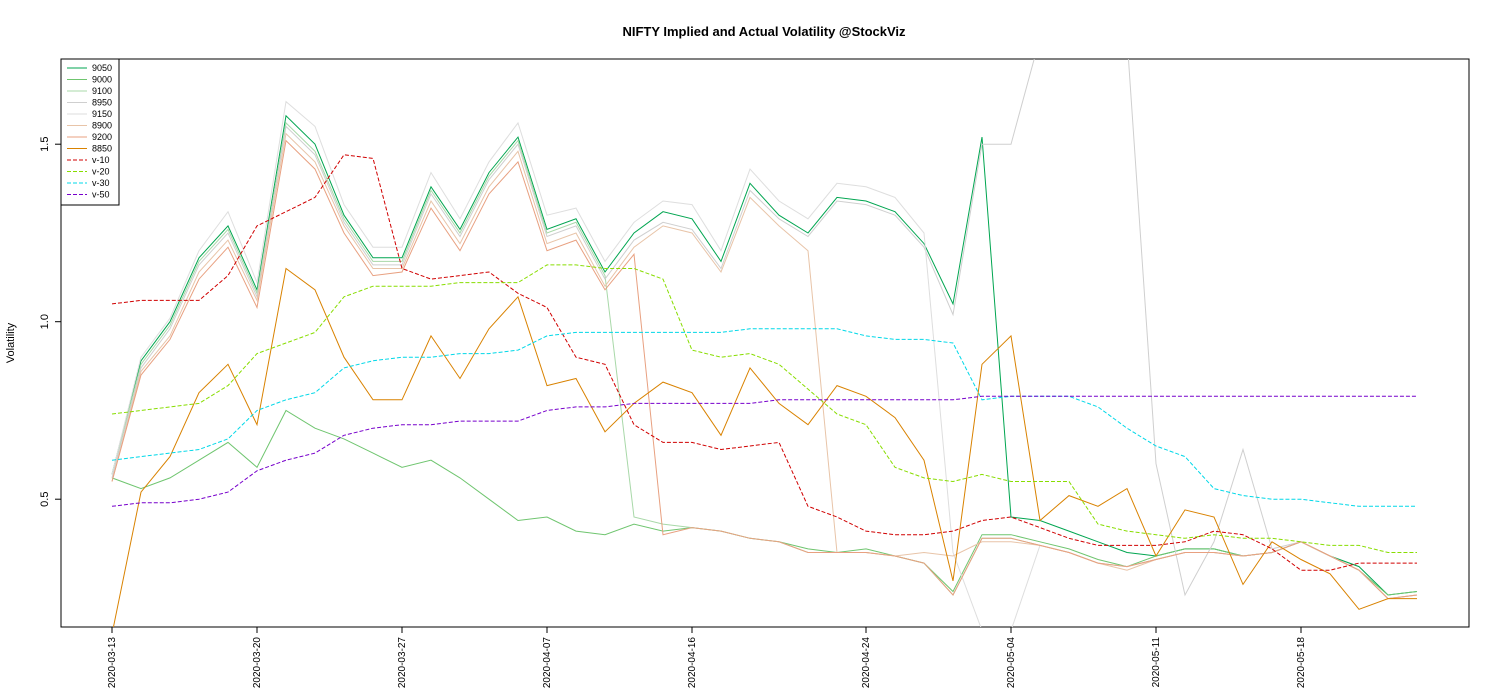 The height and width of the screenshot is (700, 1500). What do you see at coordinates (102, 137) in the screenshot?
I see `legend-label: 9200` at bounding box center [102, 137].